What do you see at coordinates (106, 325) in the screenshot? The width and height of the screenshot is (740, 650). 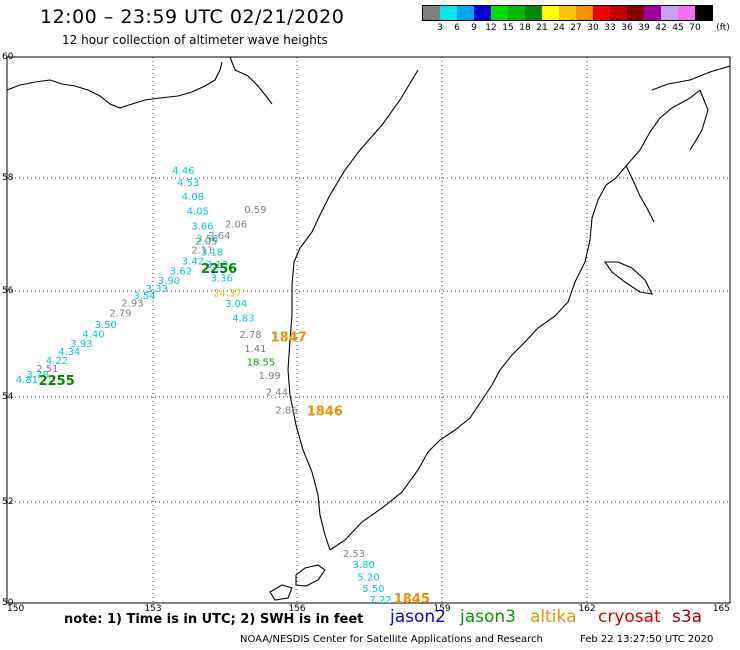 I see `wave-height-label: 3.50` at bounding box center [106, 325].